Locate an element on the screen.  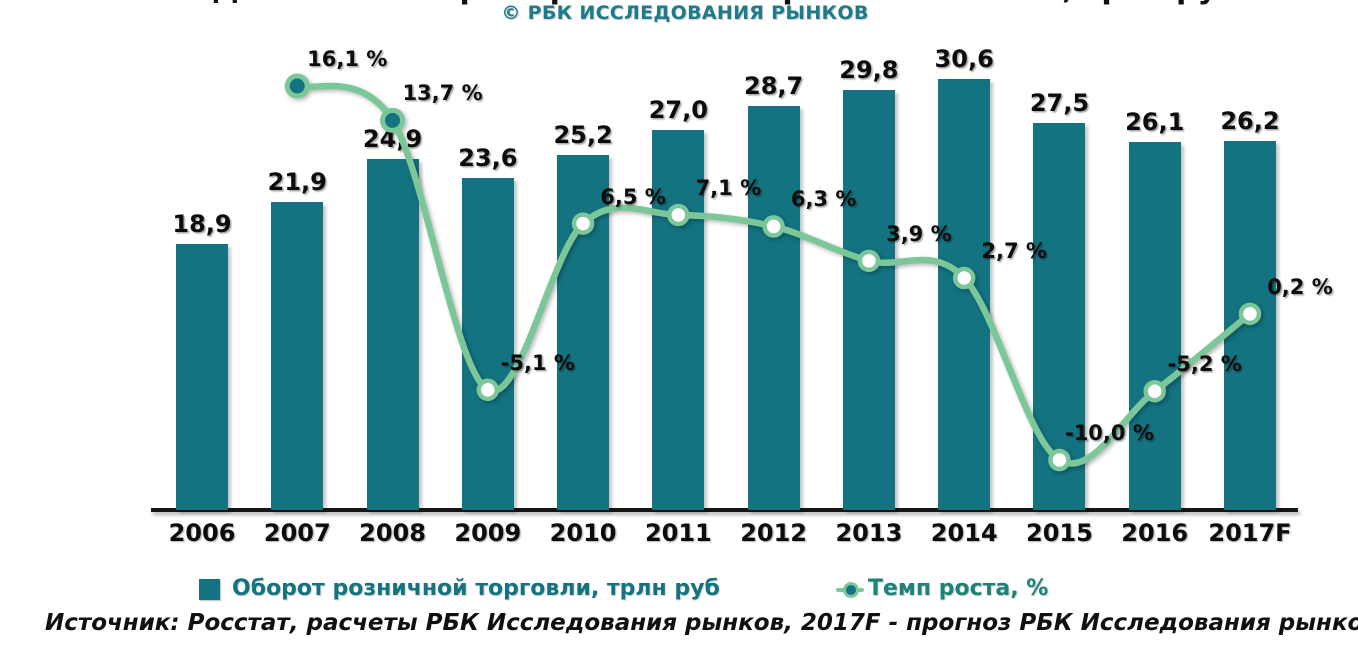
x-axis-label: 2013 is located at coordinates (869, 533).